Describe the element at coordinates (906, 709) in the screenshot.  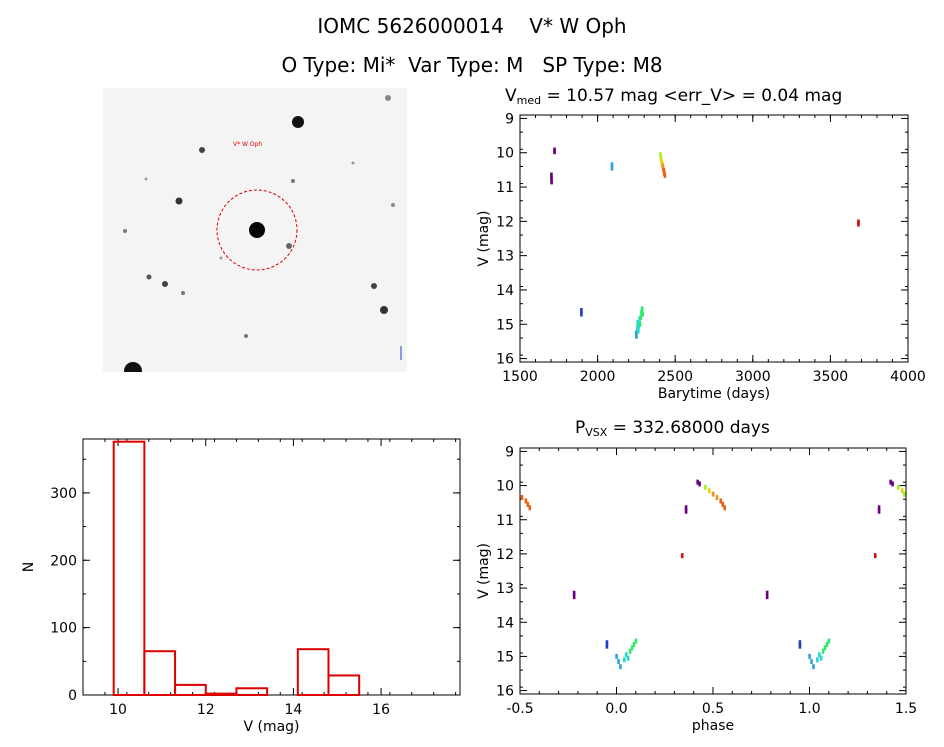
I see `x-tick-label: 1.5` at that location.